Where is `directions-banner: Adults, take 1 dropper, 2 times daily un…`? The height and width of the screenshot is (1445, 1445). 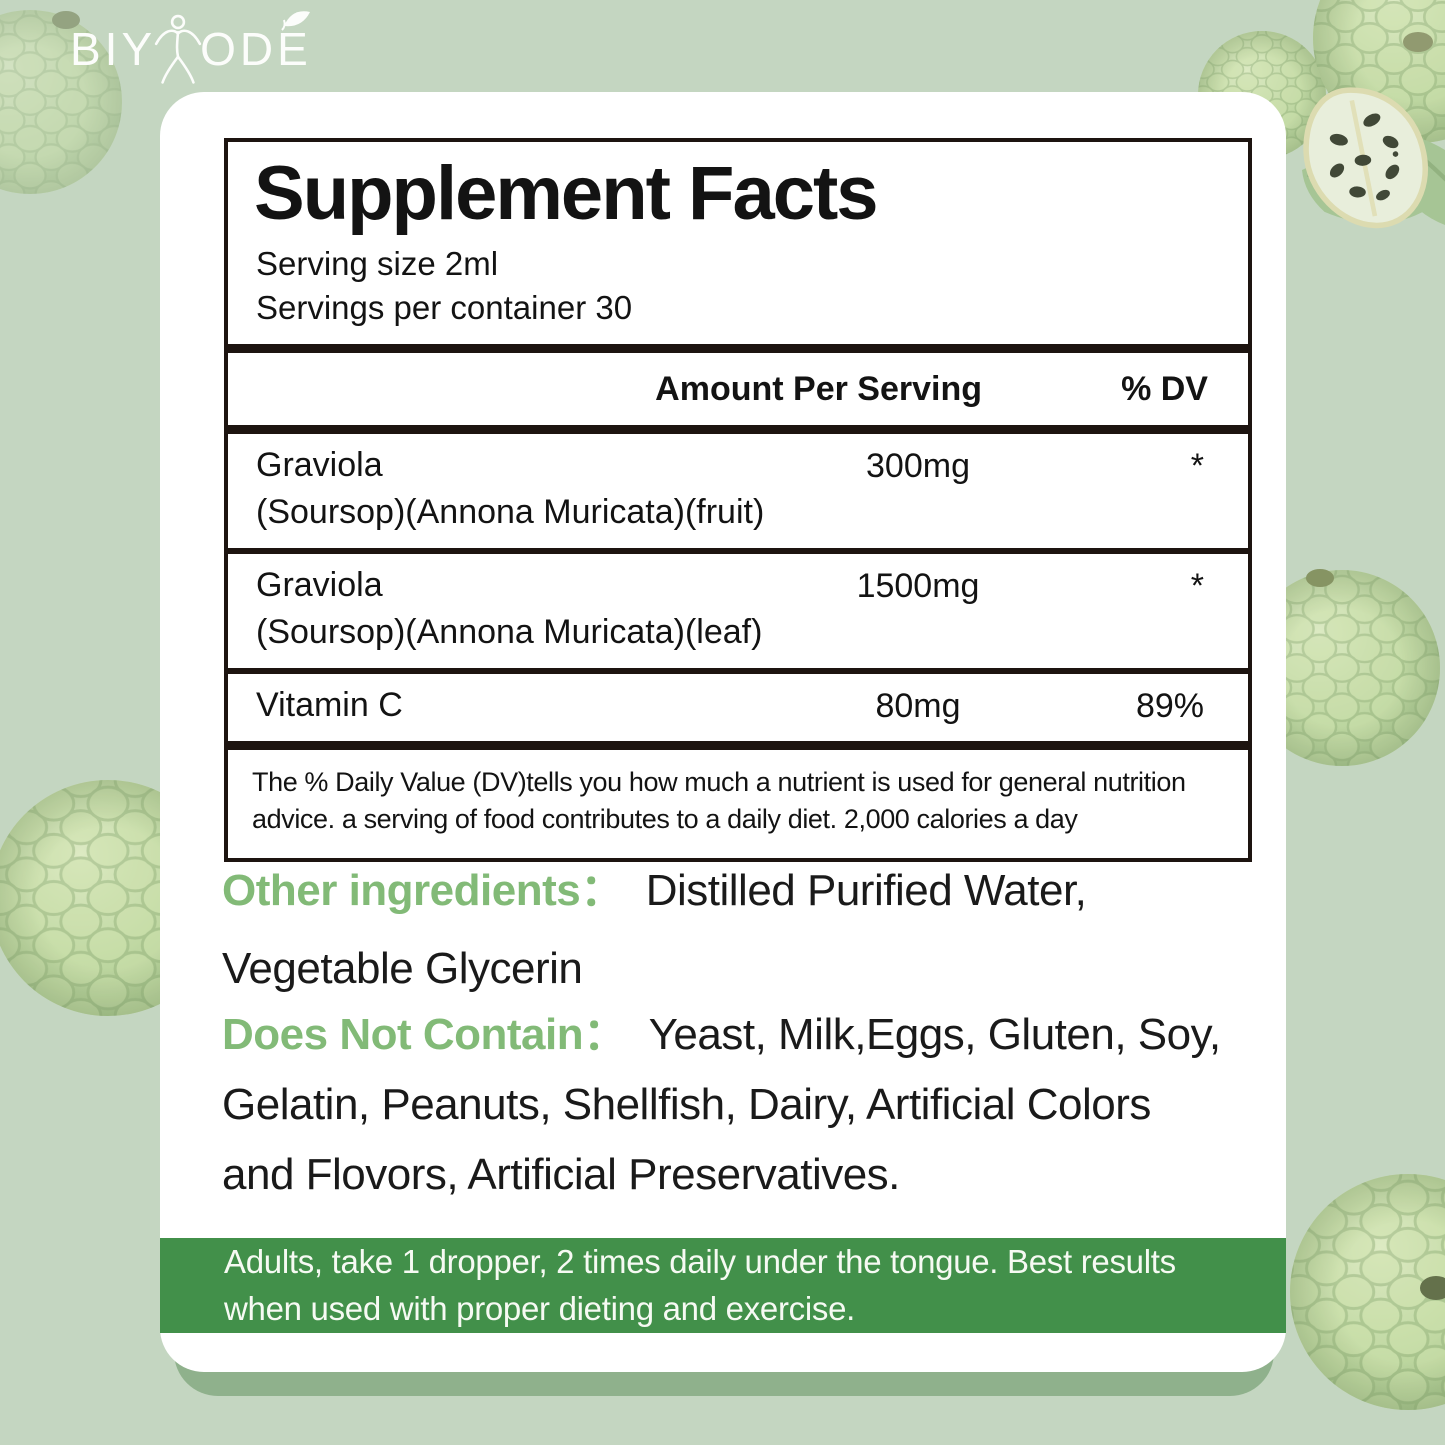 directions-banner: Adults, take 1 dropper, 2 times daily un… is located at coordinates (723, 1285).